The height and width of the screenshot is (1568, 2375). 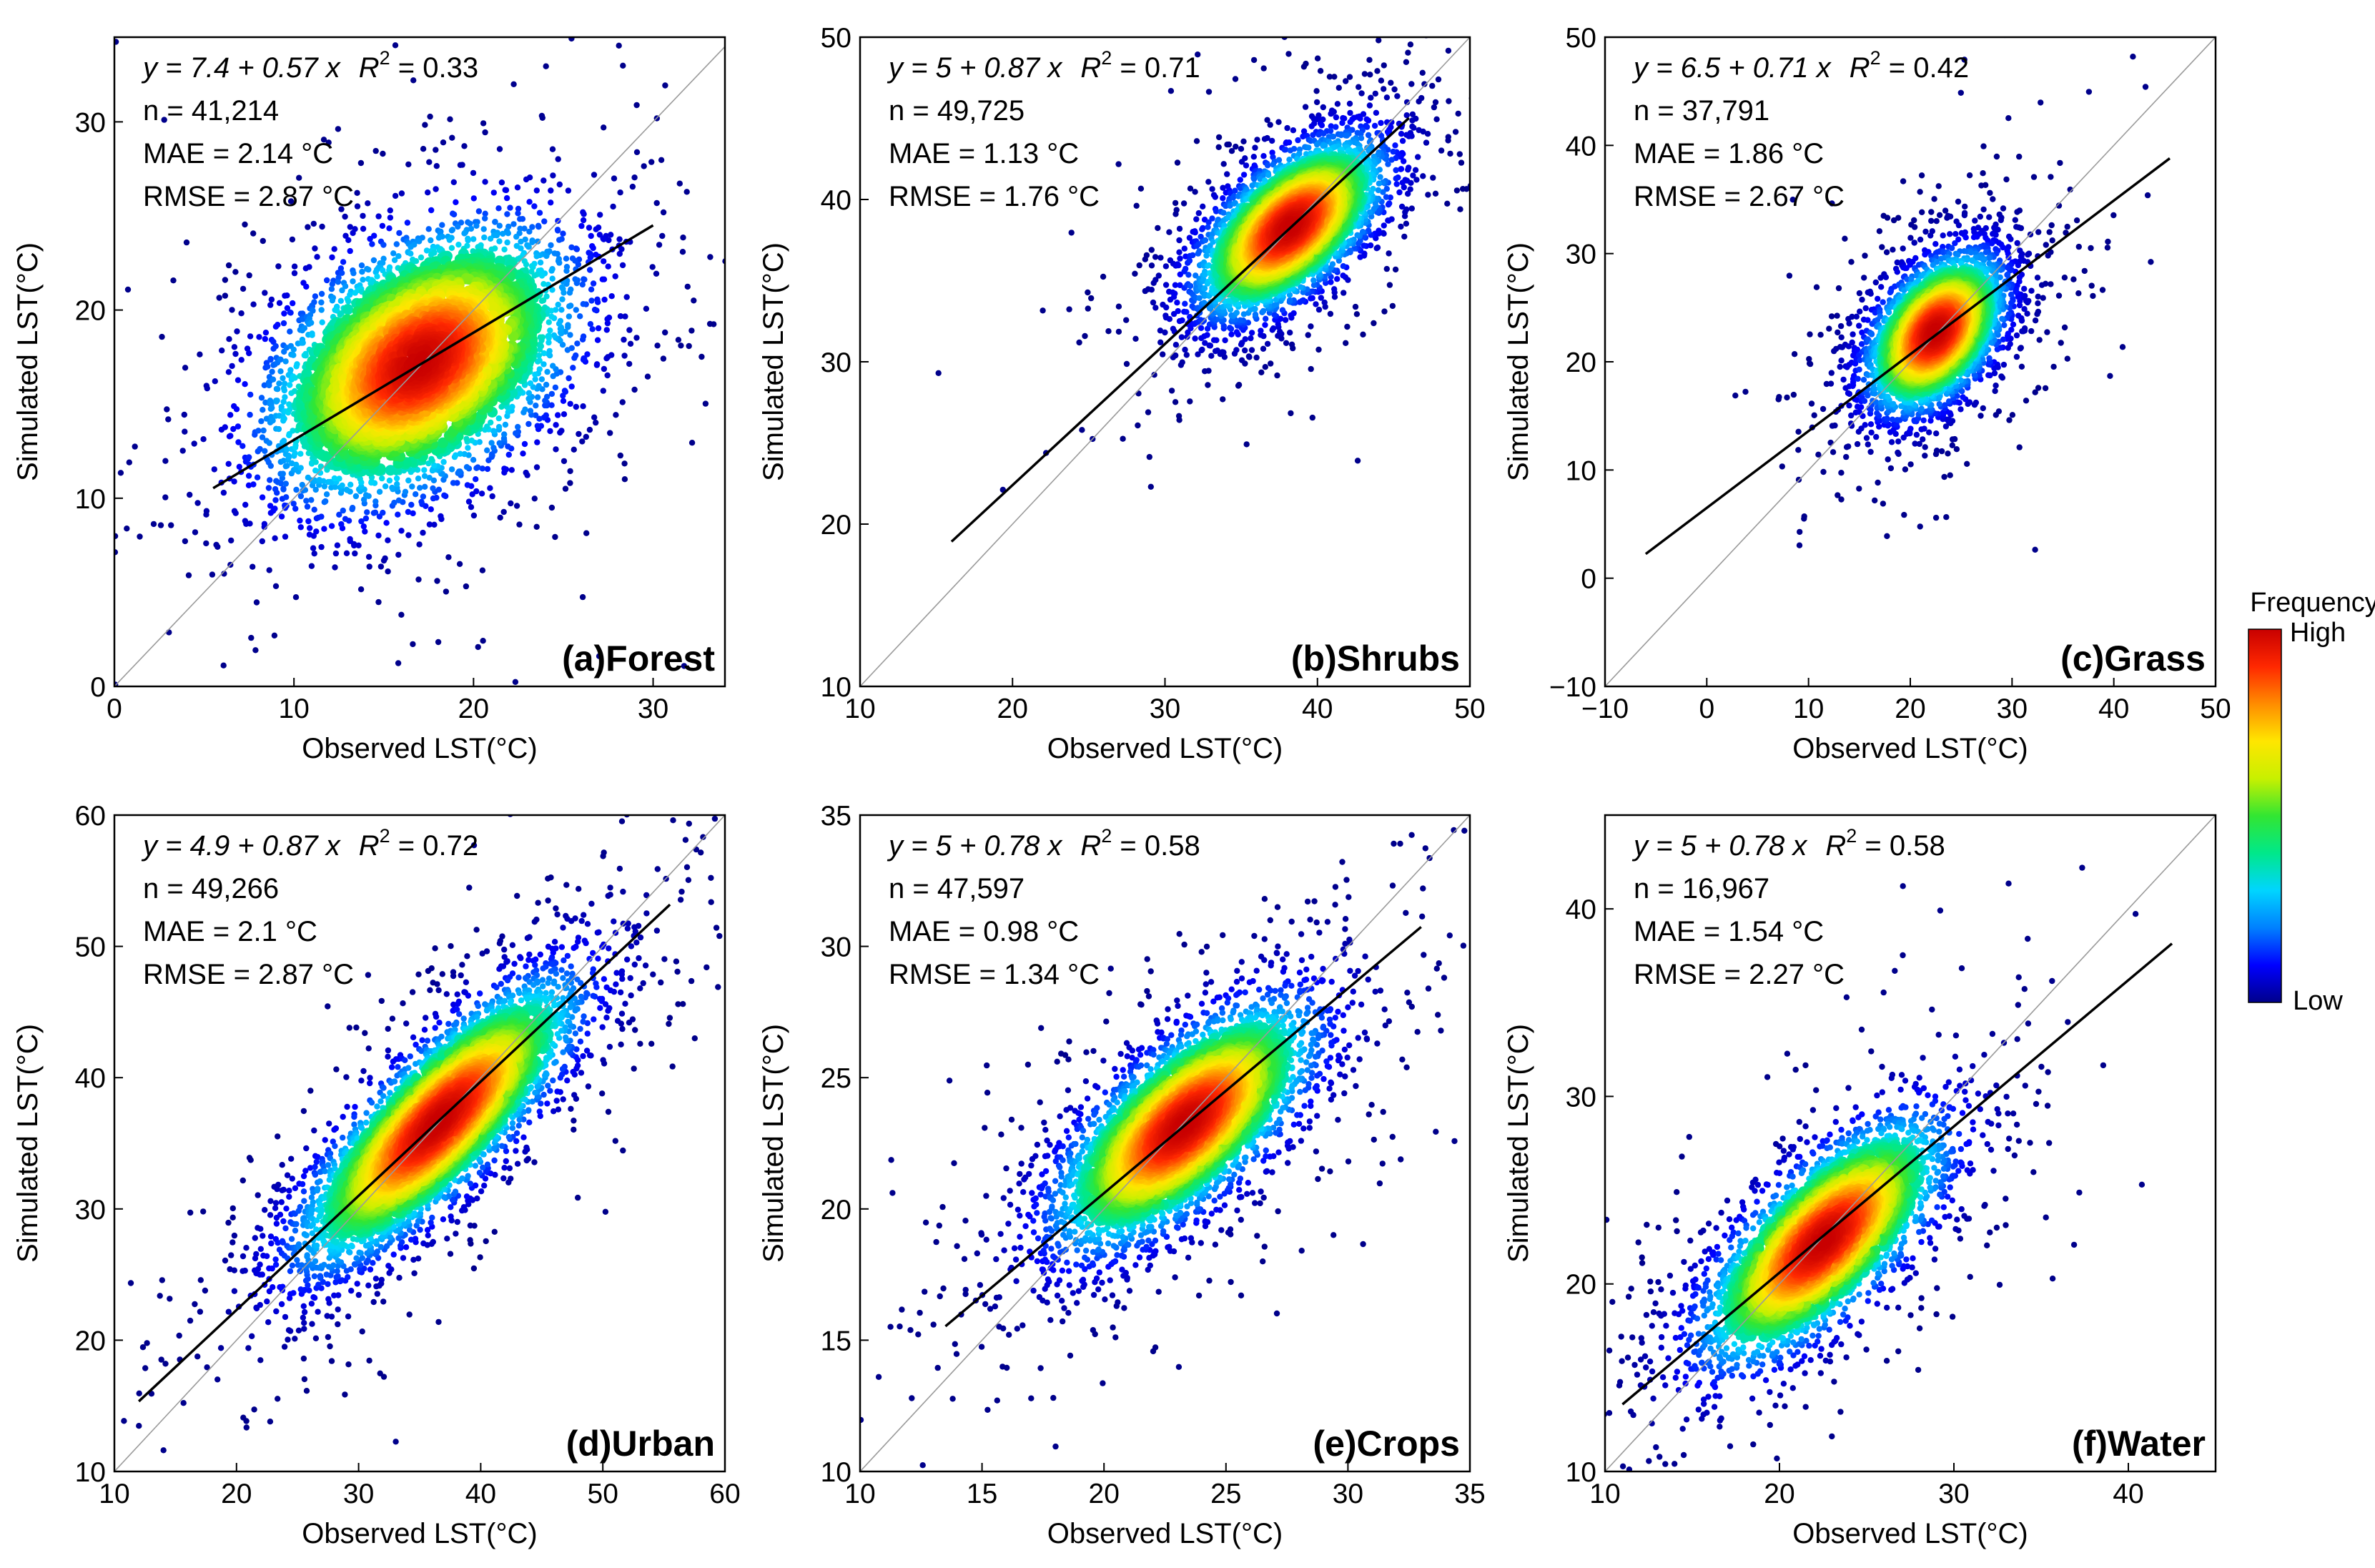 What do you see at coordinates (114, 709) in the screenshot?
I see `x-tick-label: 0` at bounding box center [114, 709].